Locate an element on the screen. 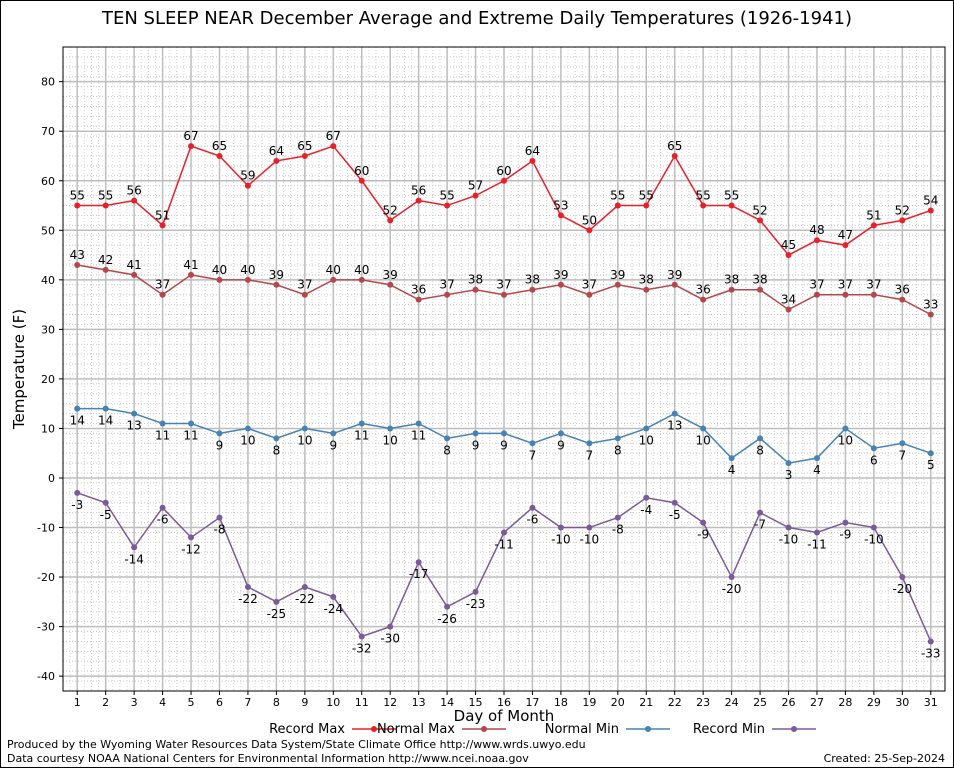 The width and height of the screenshot is (954, 768). x-tick-label: 5 is located at coordinates (191, 702).